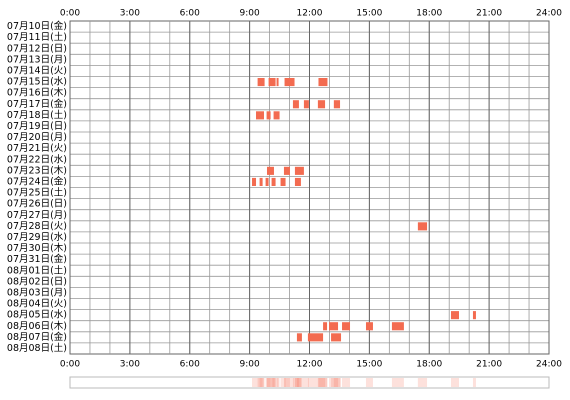 The width and height of the screenshot is (570, 400). What do you see at coordinates (37, 181) in the screenshot?
I see `y-tick-label: 07月24日(金)` at bounding box center [37, 181].